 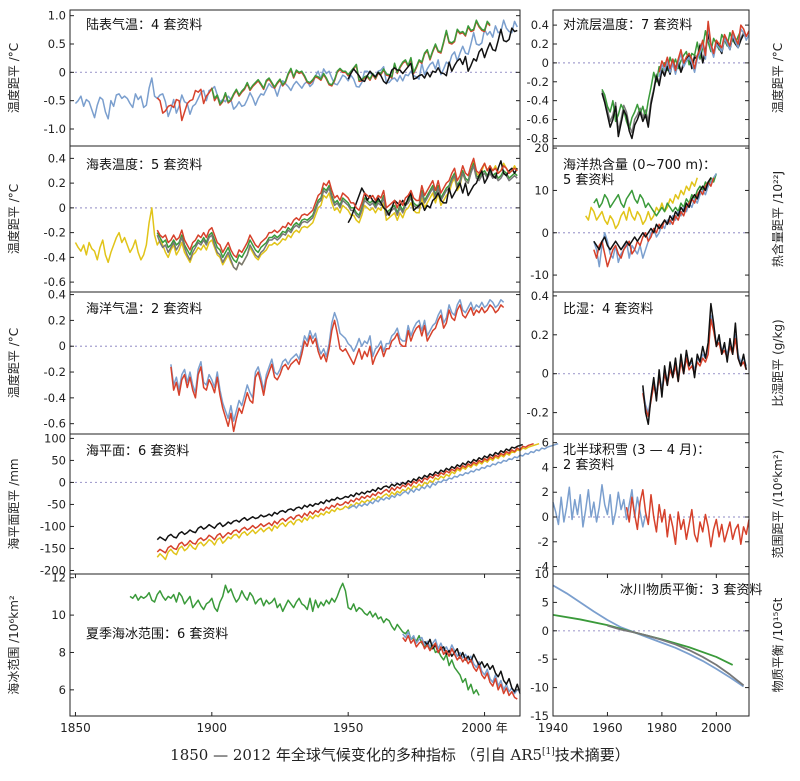 What do you see at coordinates (588, 465) in the screenshot?
I see `panel-title: 2 套资料` at bounding box center [588, 465].